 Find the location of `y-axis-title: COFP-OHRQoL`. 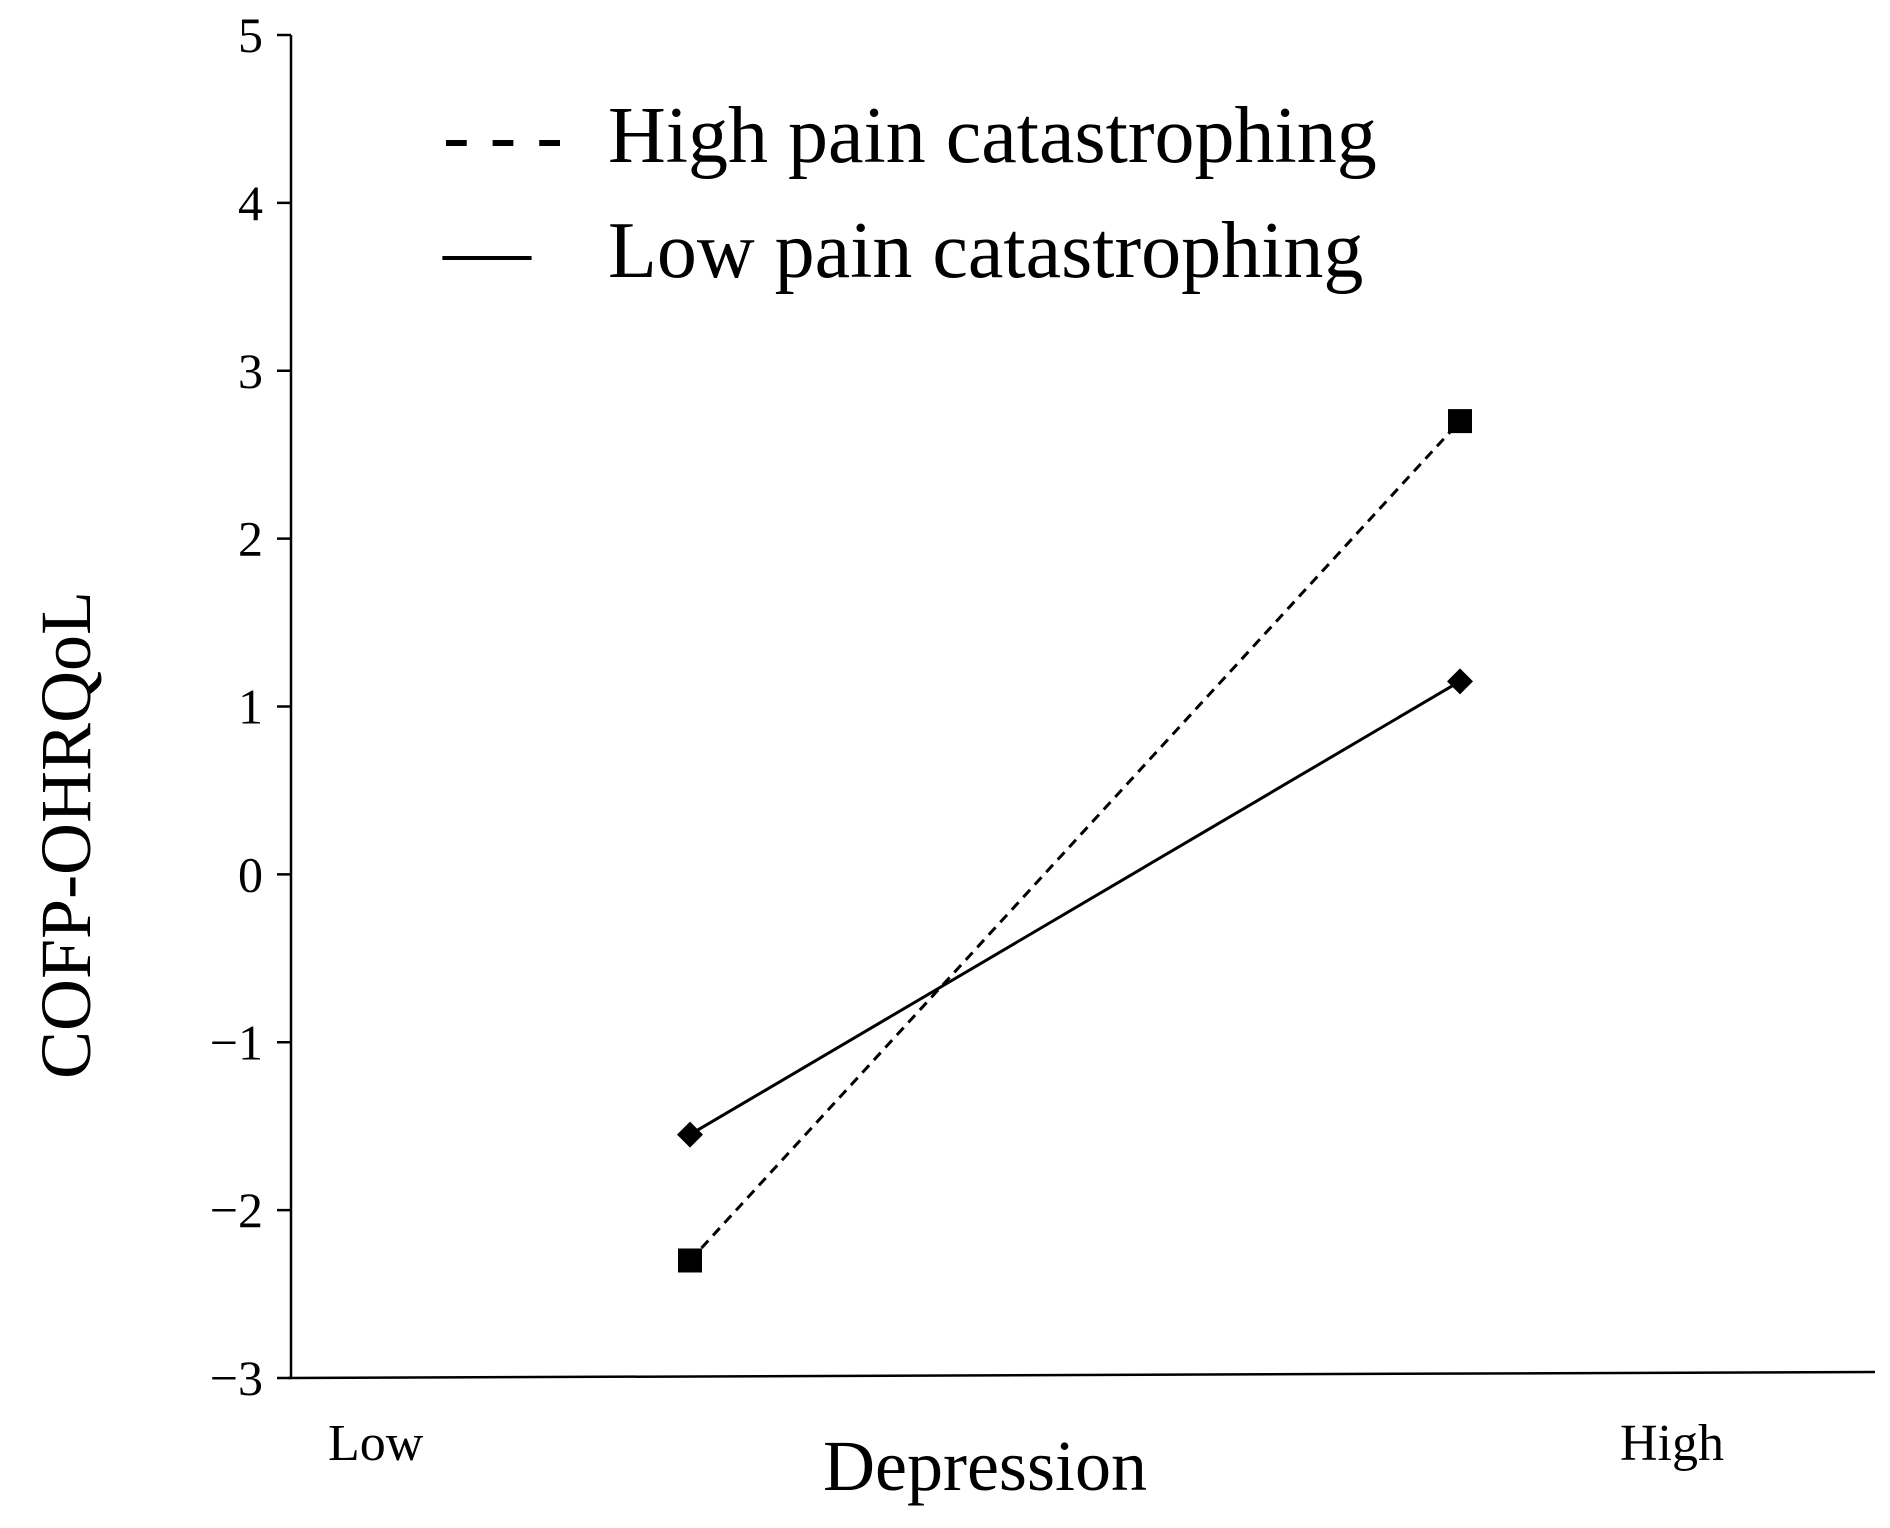

y-axis-title: COFP-OHRQoL is located at coordinates (66, 835).